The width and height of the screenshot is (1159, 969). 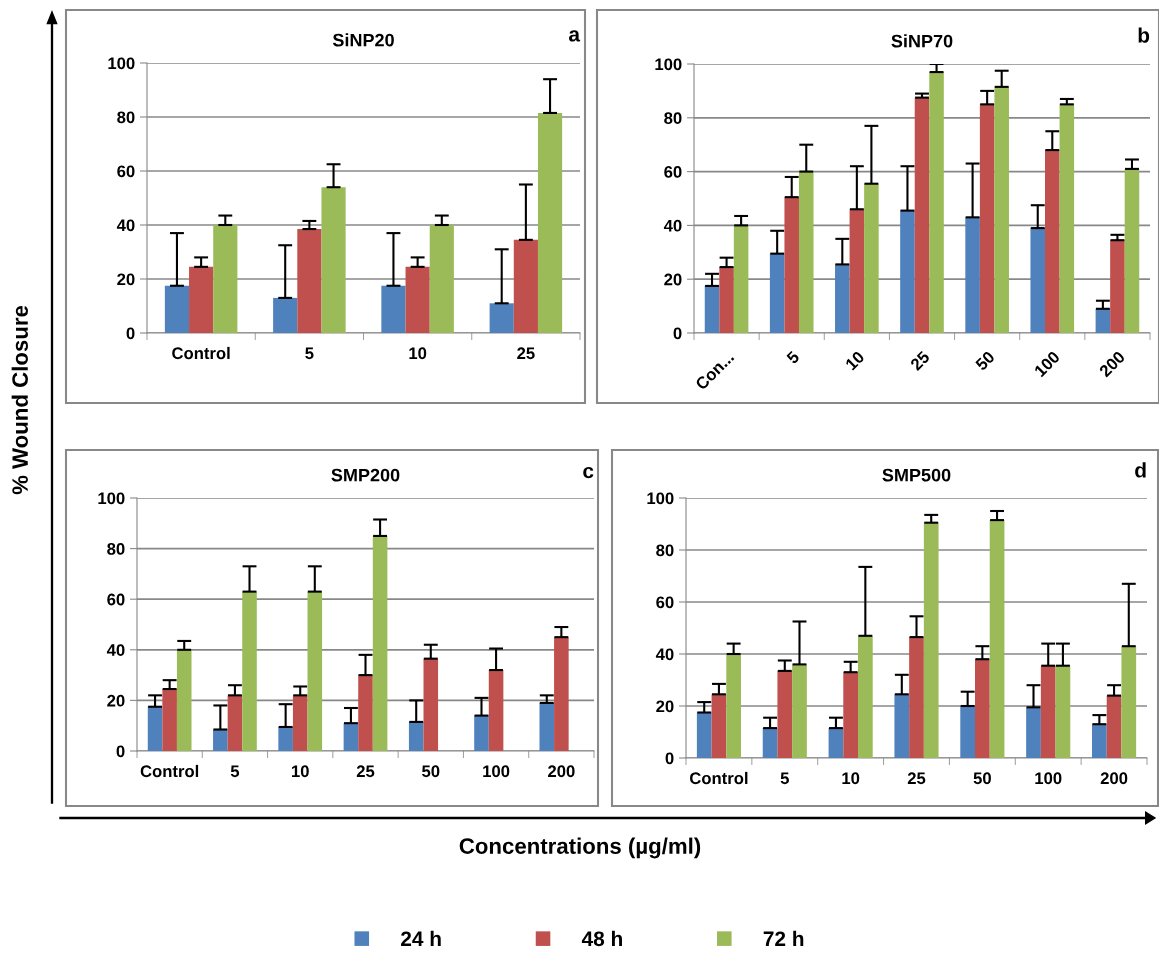 What do you see at coordinates (1144, 35) in the screenshot?
I see `text: b` at bounding box center [1144, 35].